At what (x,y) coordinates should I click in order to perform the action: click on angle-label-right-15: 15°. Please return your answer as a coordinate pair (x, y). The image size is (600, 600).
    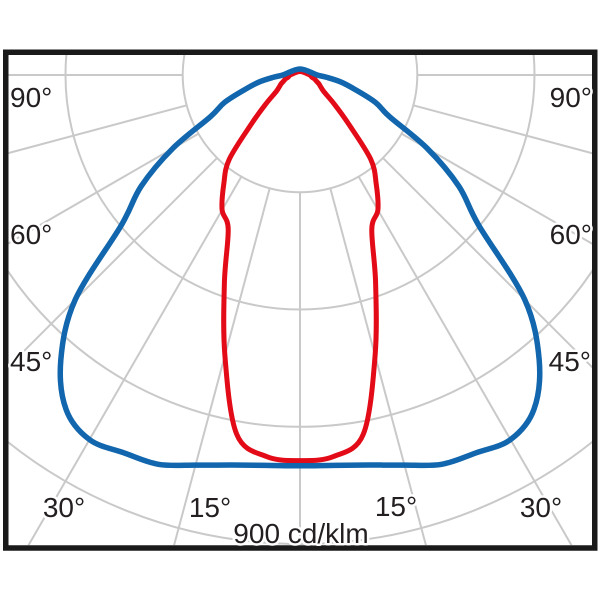
    Looking at the image, I should click on (396, 506).